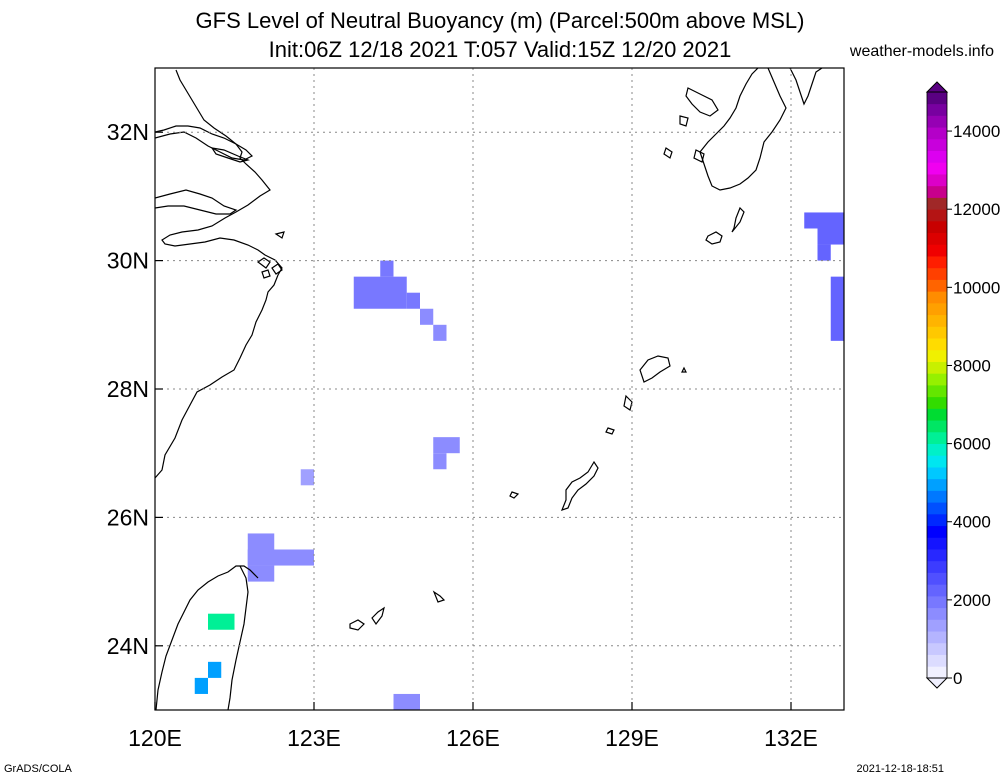  What do you see at coordinates (473, 738) in the screenshot?
I see `lon-tick-label: 126E` at bounding box center [473, 738].